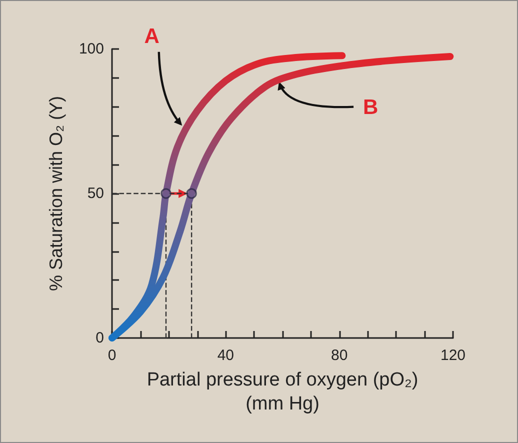  Describe the element at coordinates (91, 49) in the screenshot. I see `y-tick-label: 100` at that location.